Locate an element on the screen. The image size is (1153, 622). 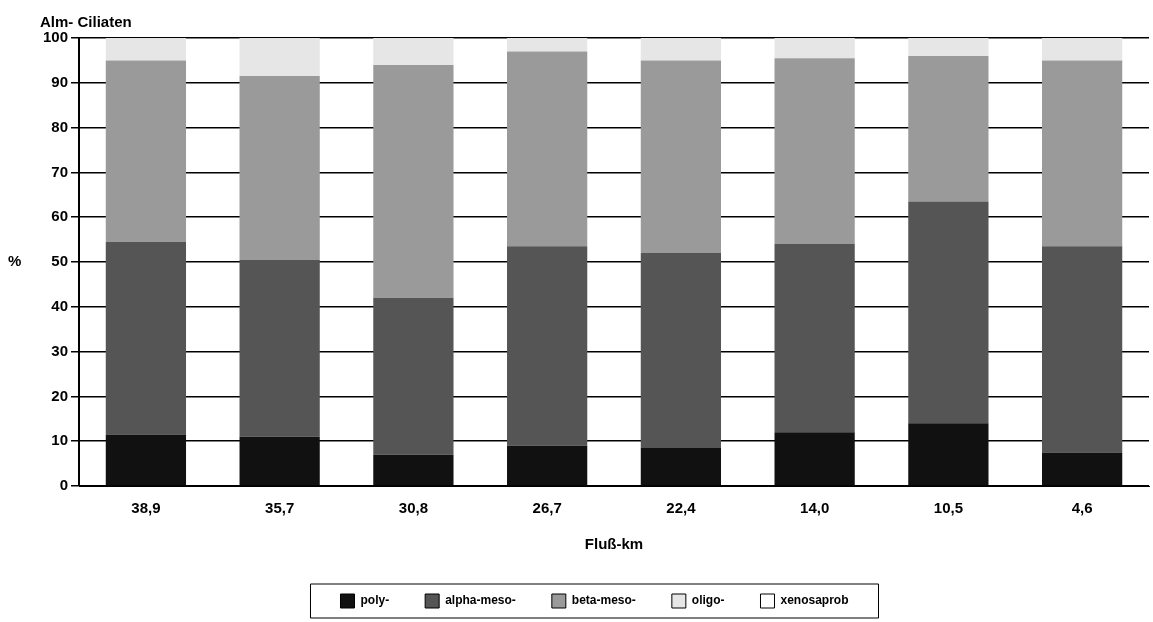
y-tick-label: 30 is located at coordinates (60, 350).